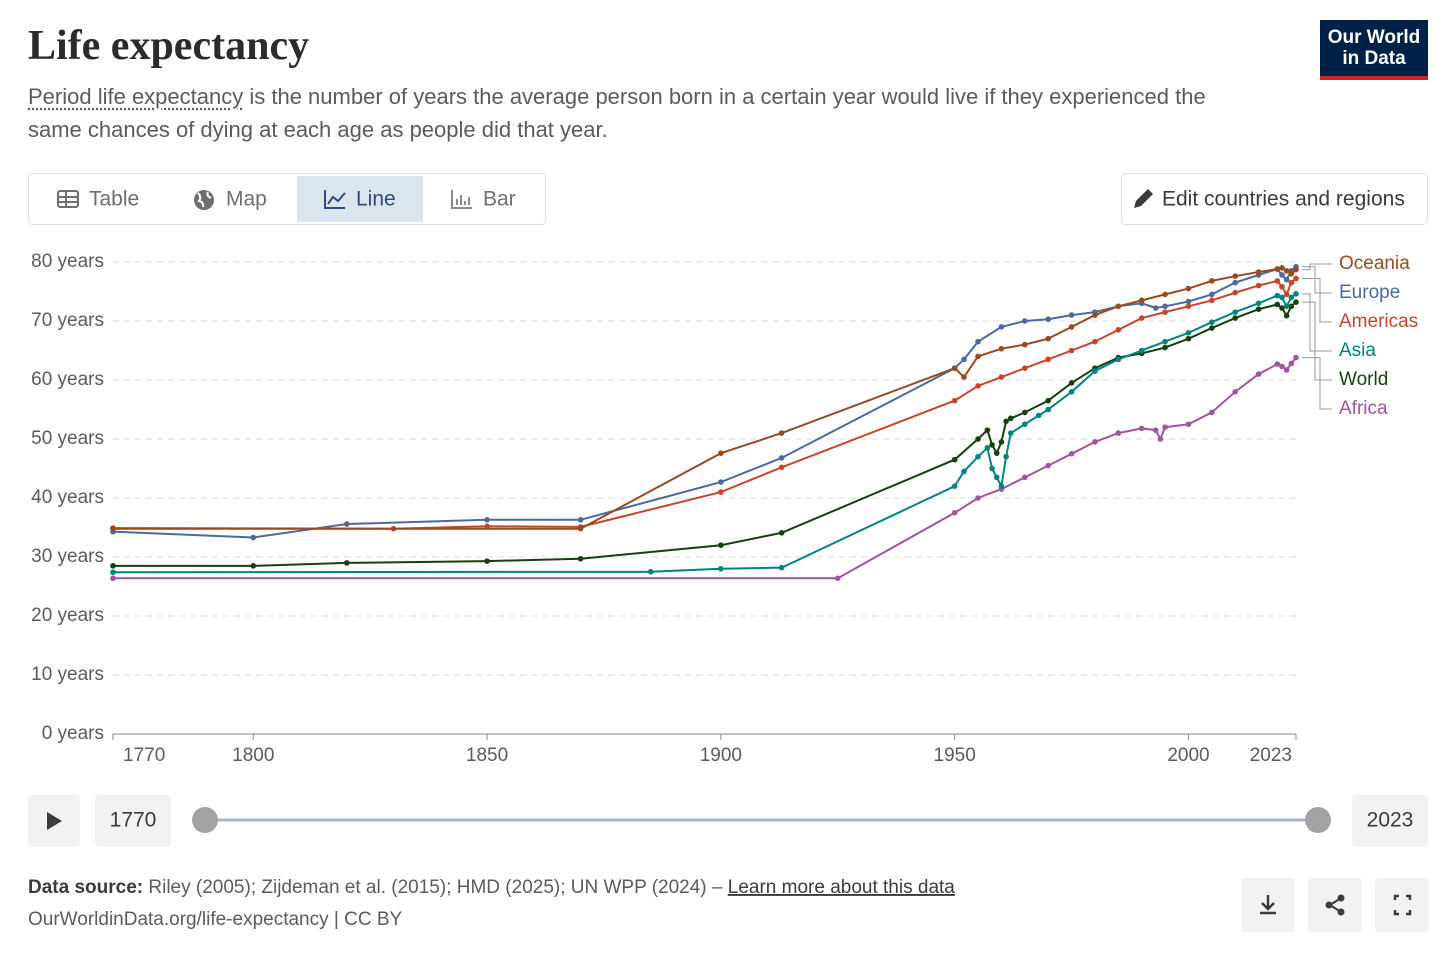 Image resolution: width=1456 pixels, height=954 pixels. I want to click on y-tick-label: 0 years, so click(73, 733).